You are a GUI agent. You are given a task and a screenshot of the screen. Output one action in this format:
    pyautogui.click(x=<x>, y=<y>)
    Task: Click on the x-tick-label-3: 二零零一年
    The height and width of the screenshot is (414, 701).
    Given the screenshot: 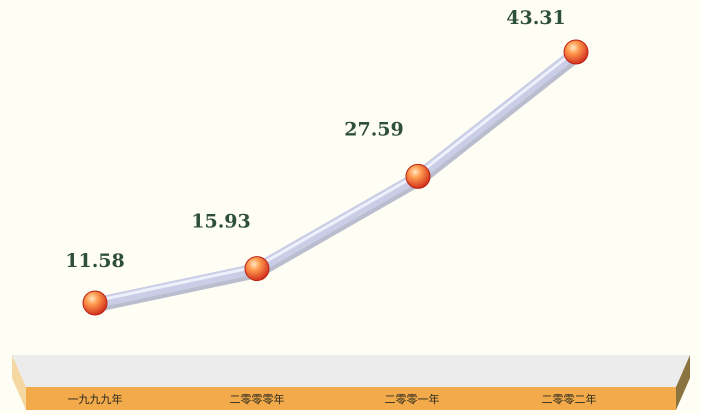 What is the action you would take?
    pyautogui.click(x=412, y=399)
    